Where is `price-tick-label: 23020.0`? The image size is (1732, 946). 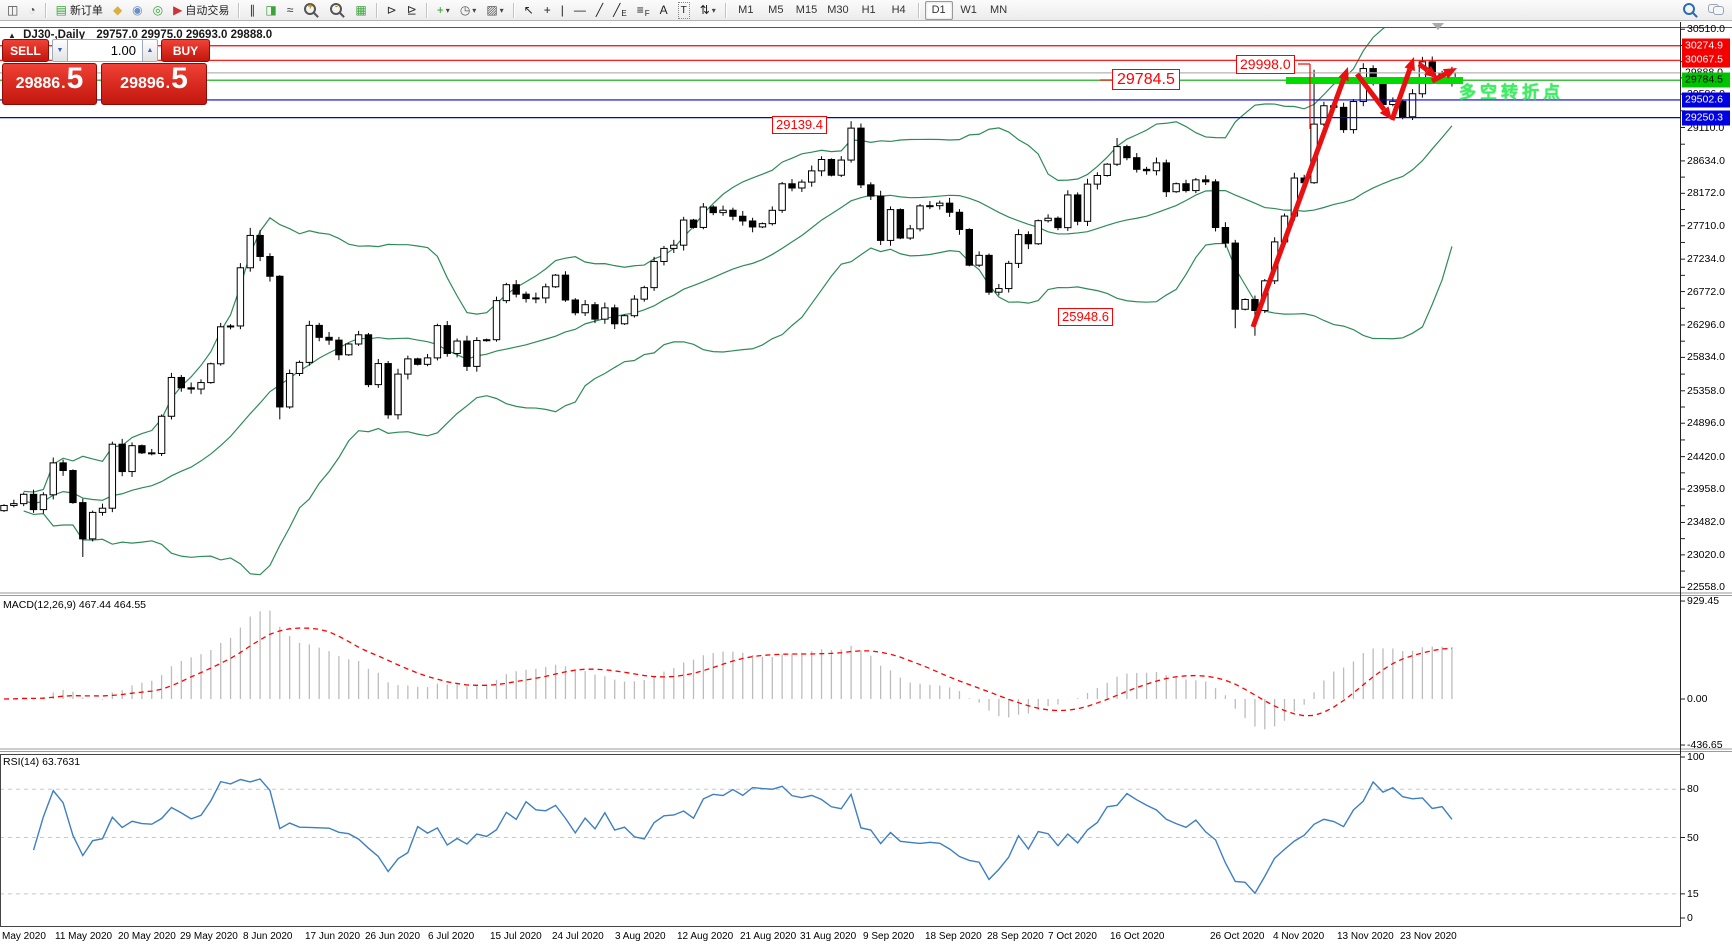 price-tick-label: 23020.0 is located at coordinates (1706, 554).